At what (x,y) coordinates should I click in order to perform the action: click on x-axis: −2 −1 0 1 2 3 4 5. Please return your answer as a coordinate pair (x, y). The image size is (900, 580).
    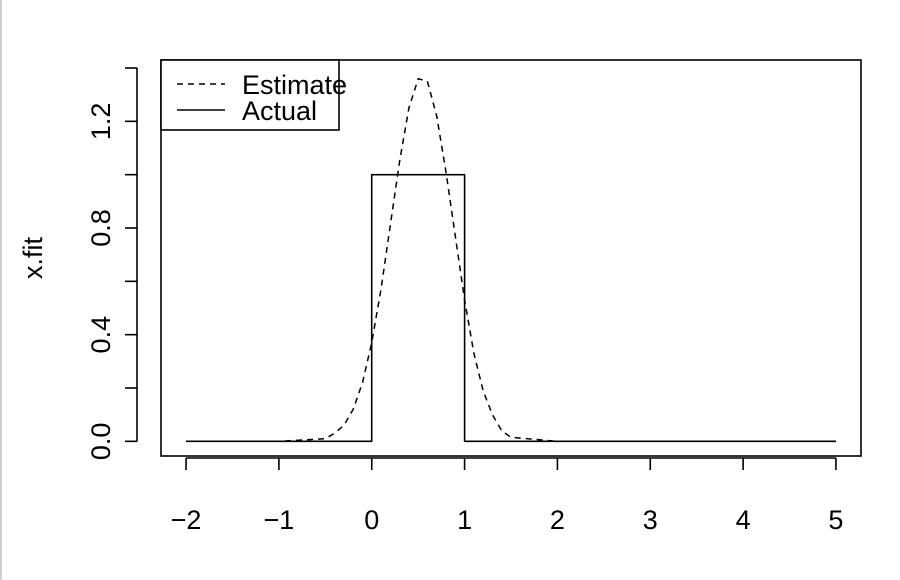
    Looking at the image, I should click on (507, 496).